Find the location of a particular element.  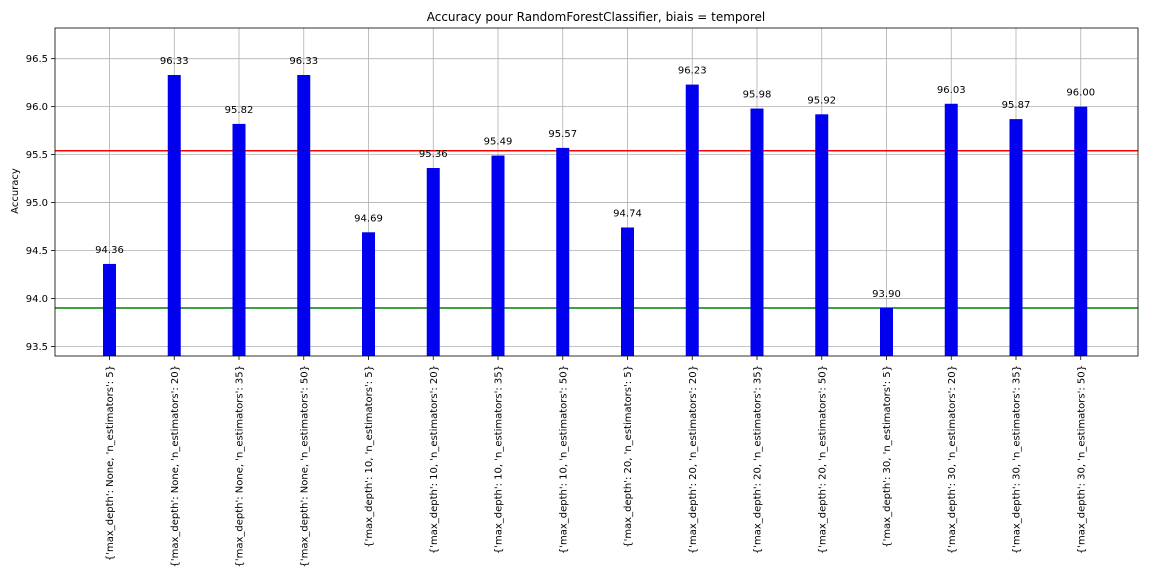

bar-value-label: 95.49 is located at coordinates (498, 142).